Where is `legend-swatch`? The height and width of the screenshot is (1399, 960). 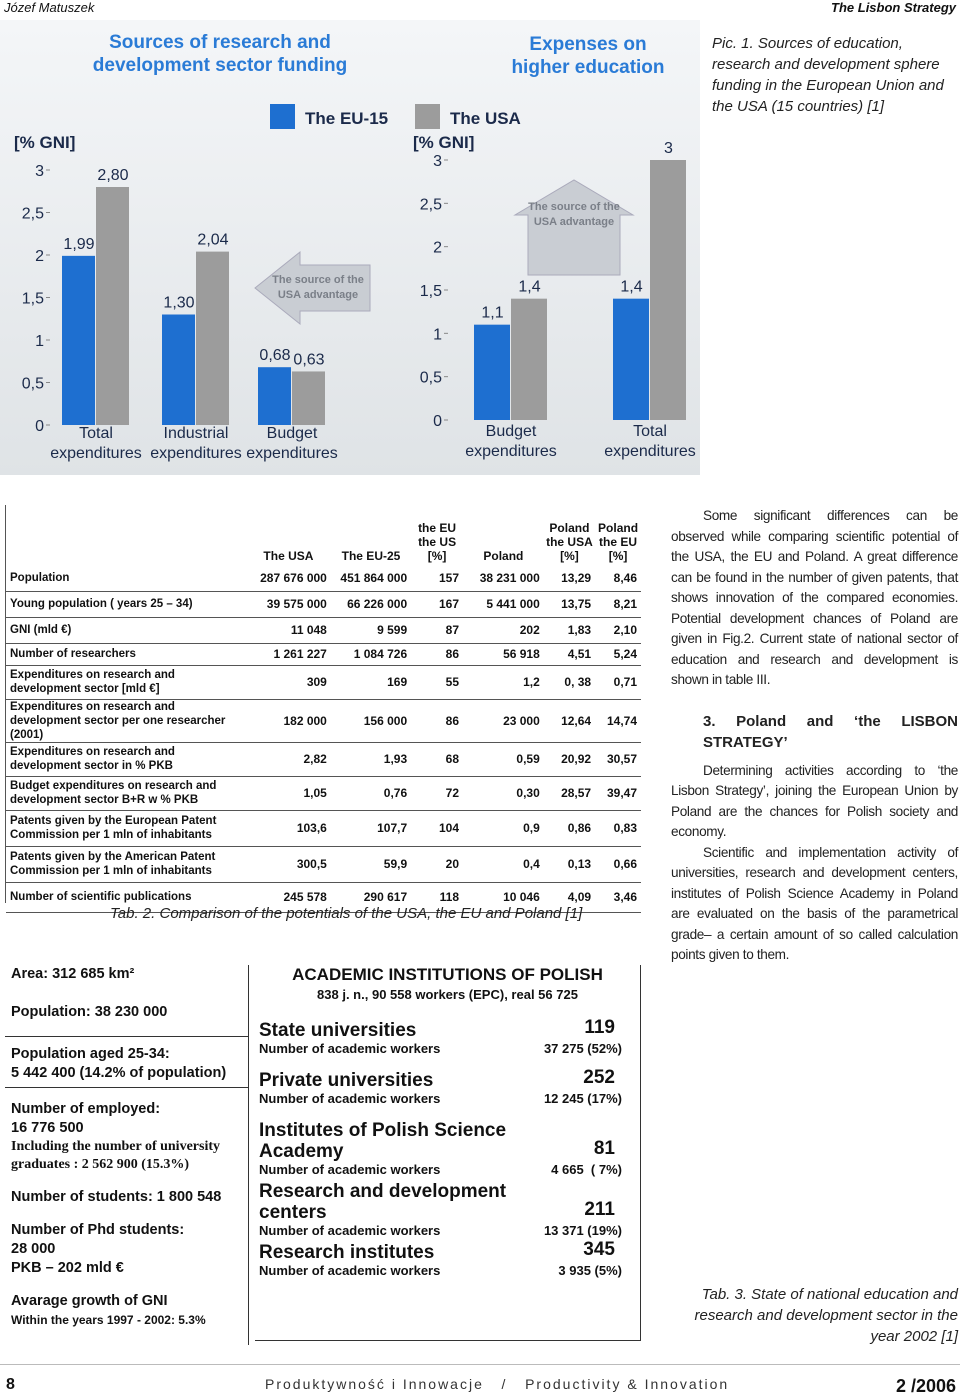 legend-swatch is located at coordinates (282, 116).